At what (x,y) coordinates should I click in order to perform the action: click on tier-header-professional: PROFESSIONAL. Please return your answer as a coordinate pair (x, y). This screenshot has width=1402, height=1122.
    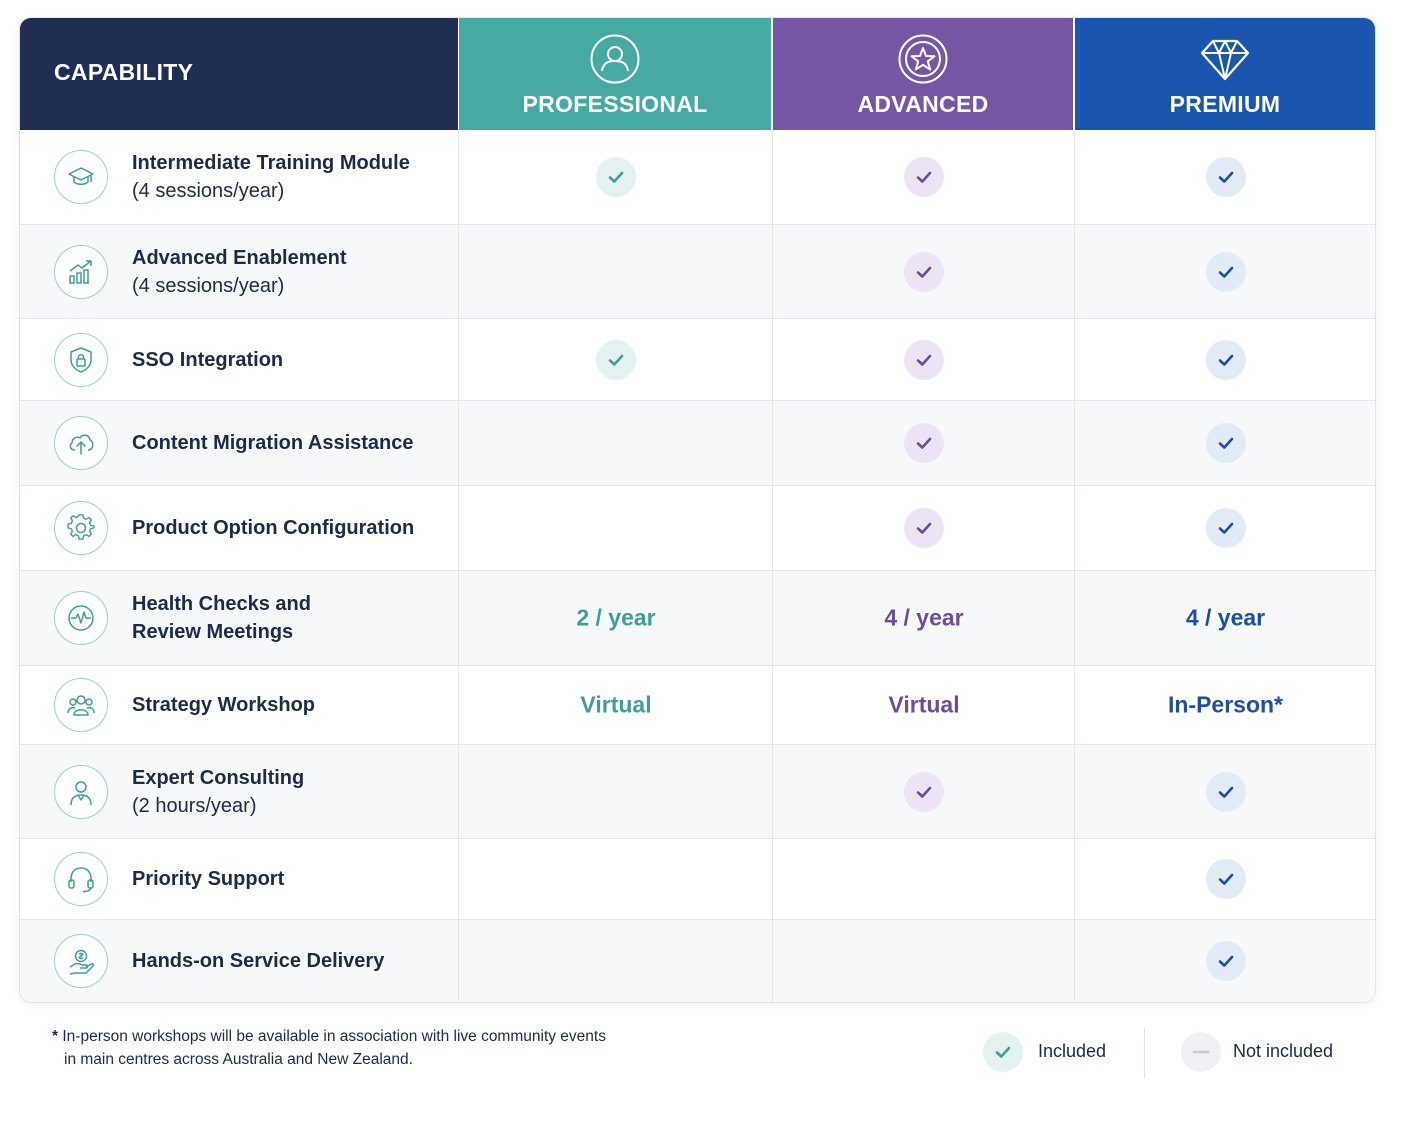
    Looking at the image, I should click on (615, 74).